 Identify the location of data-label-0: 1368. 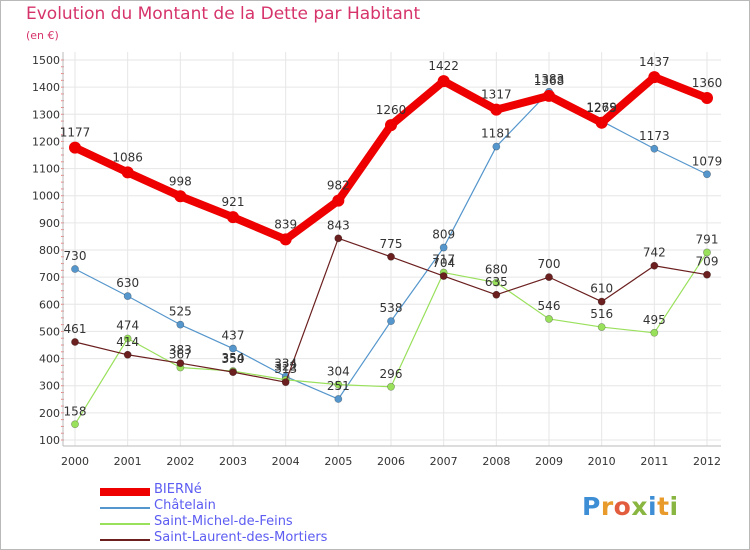
(549, 81).